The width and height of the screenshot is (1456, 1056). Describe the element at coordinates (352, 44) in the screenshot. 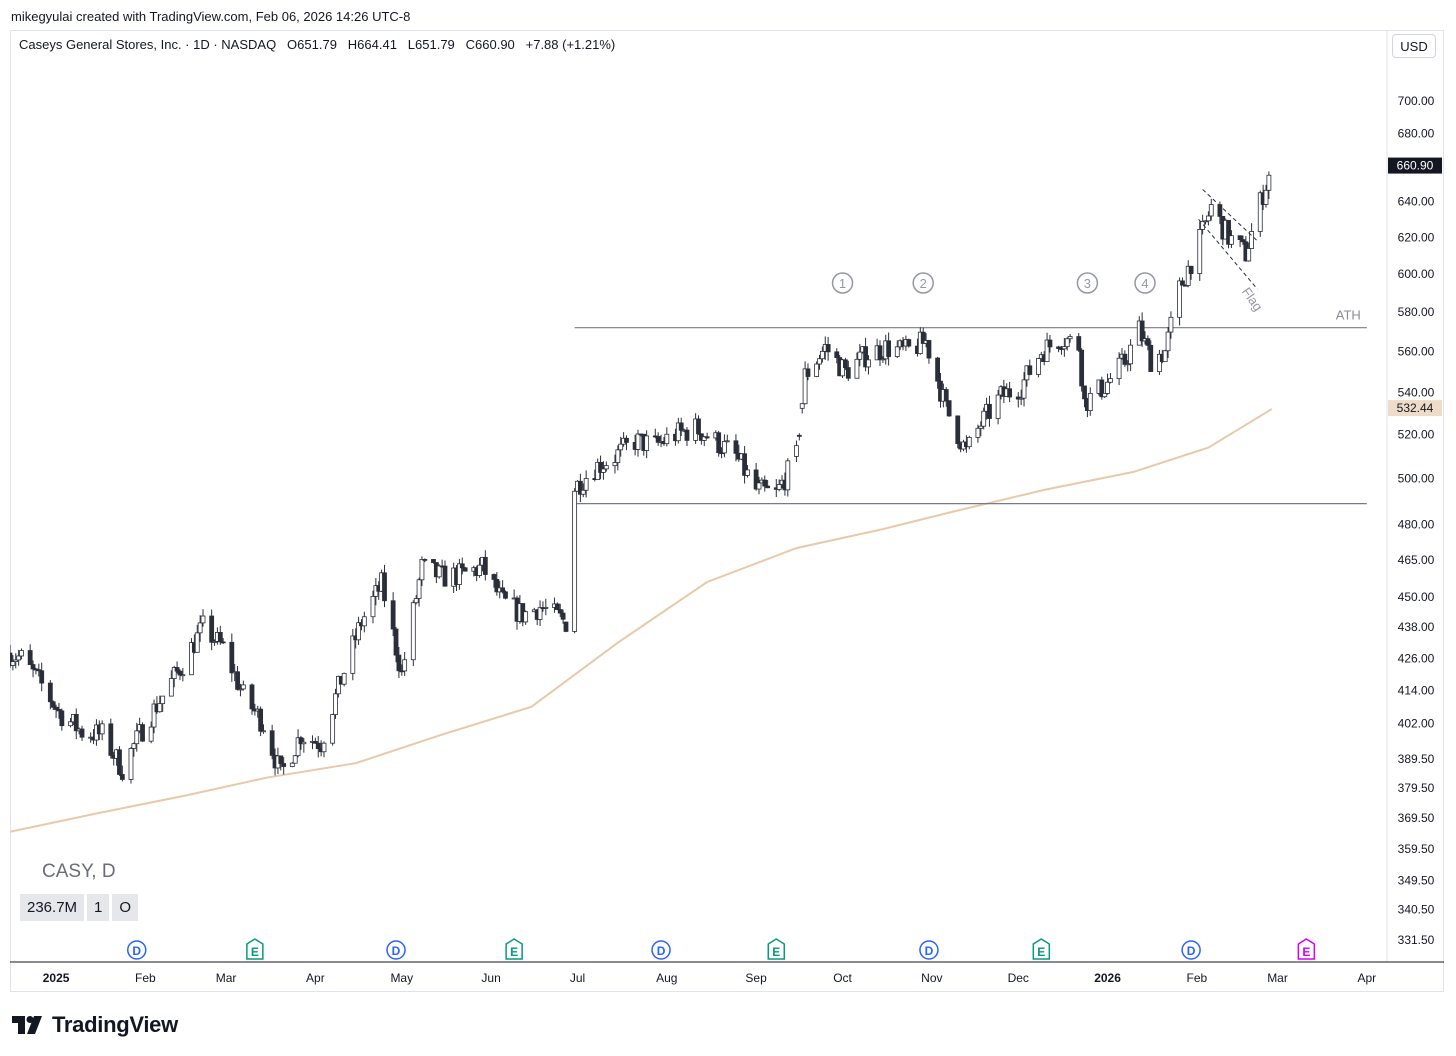

I see `high-label: H` at that location.